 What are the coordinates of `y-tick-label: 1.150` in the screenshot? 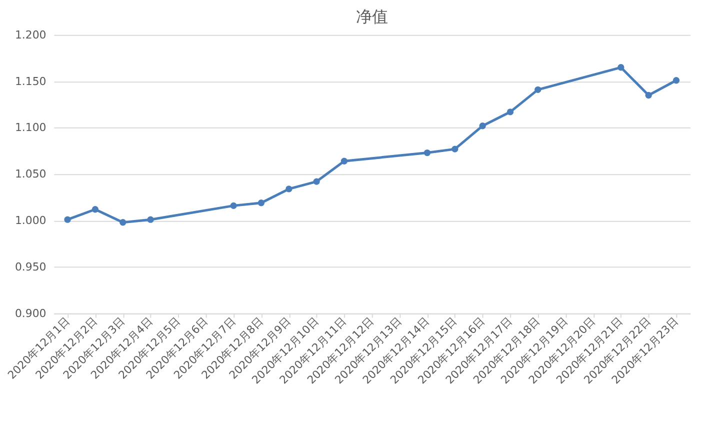 It's located at (30, 81).